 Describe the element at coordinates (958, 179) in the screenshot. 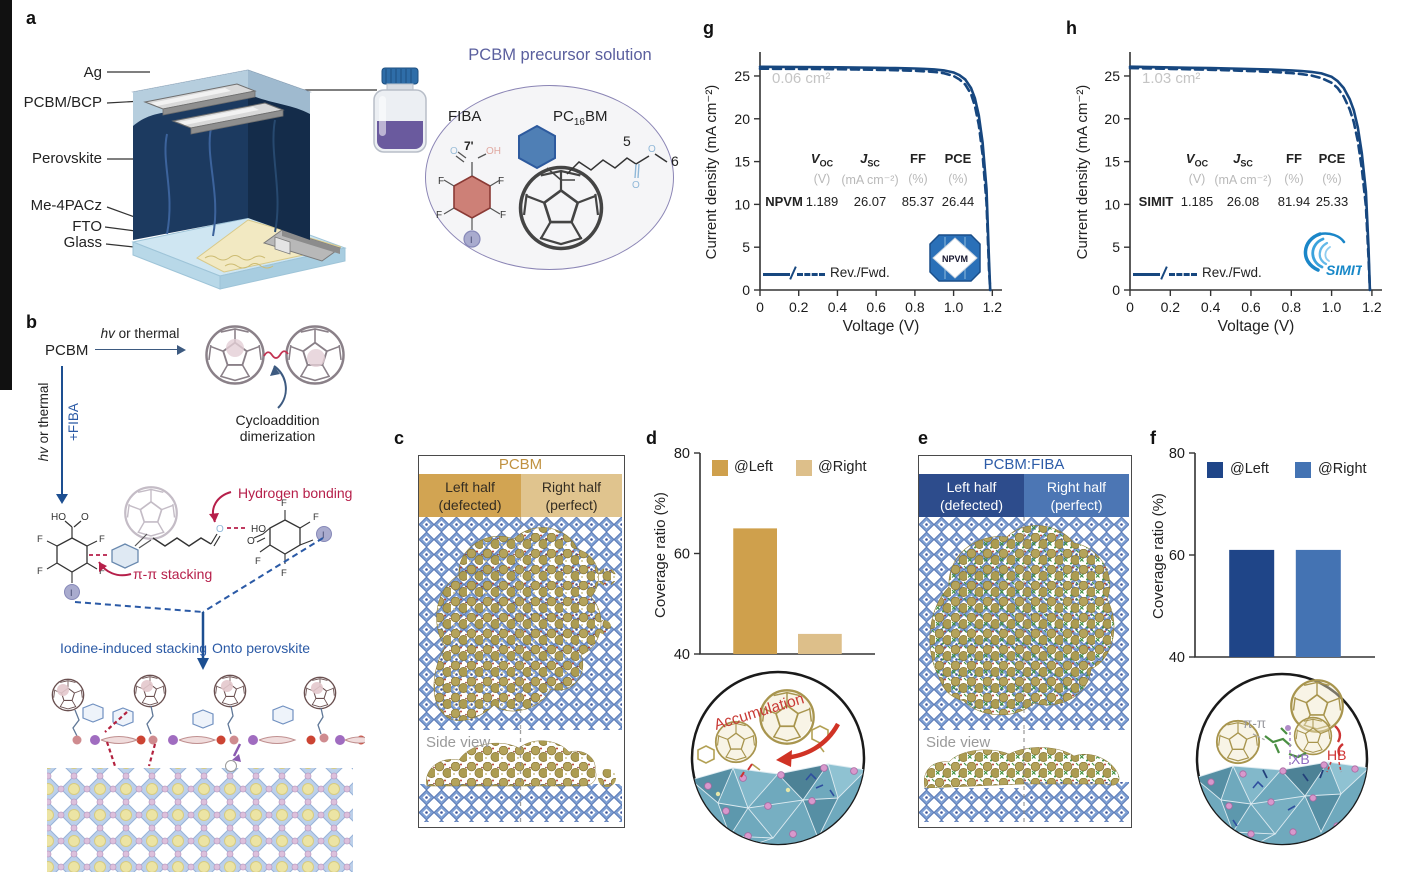

I see `g-pce-unit: (%)` at that location.